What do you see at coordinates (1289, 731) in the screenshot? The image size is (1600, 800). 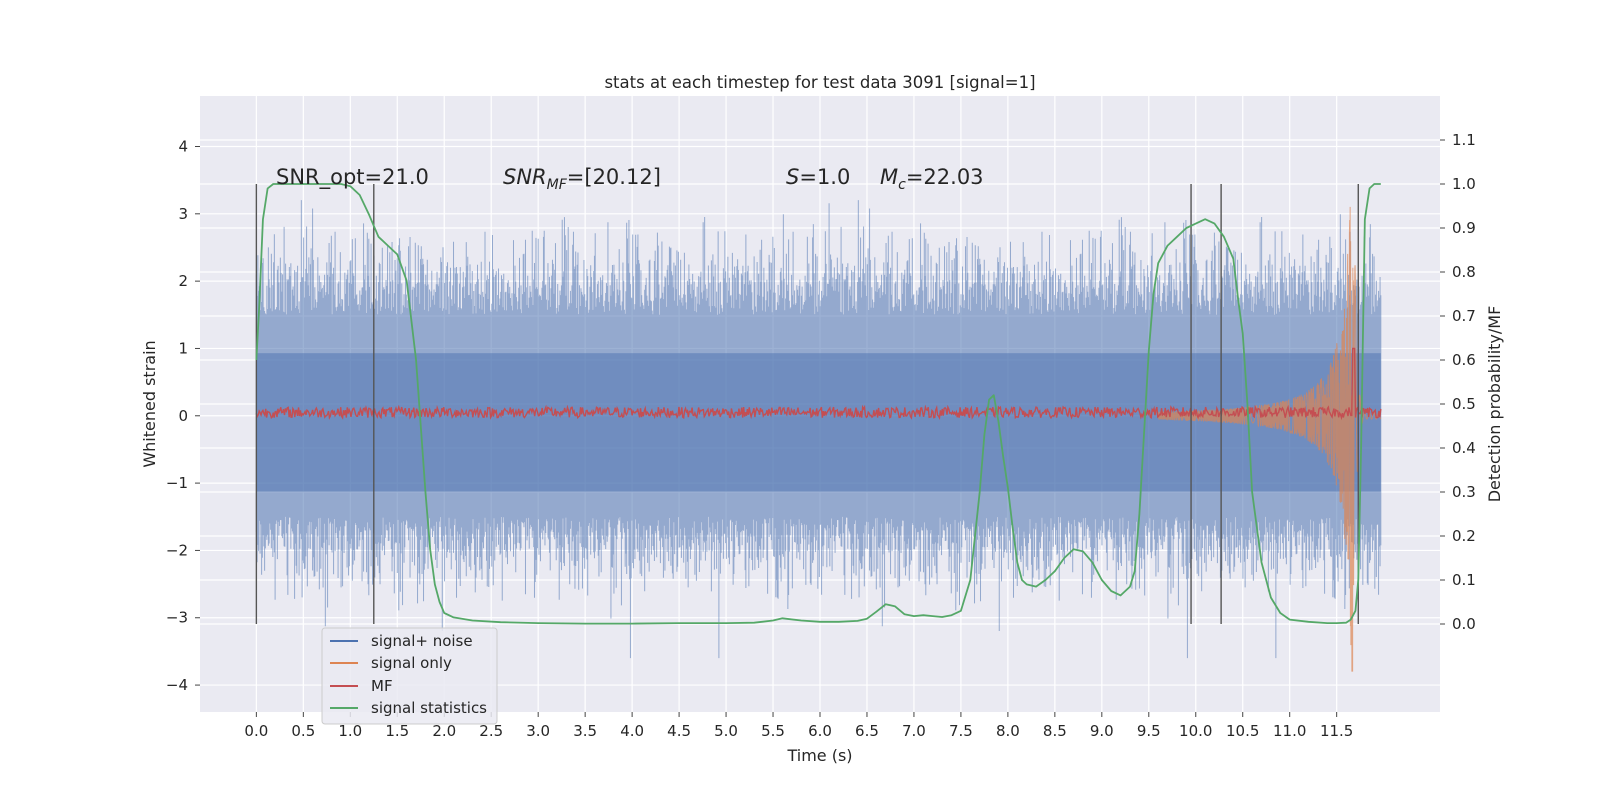 I see `x-tick-label: 11.0` at bounding box center [1289, 731].